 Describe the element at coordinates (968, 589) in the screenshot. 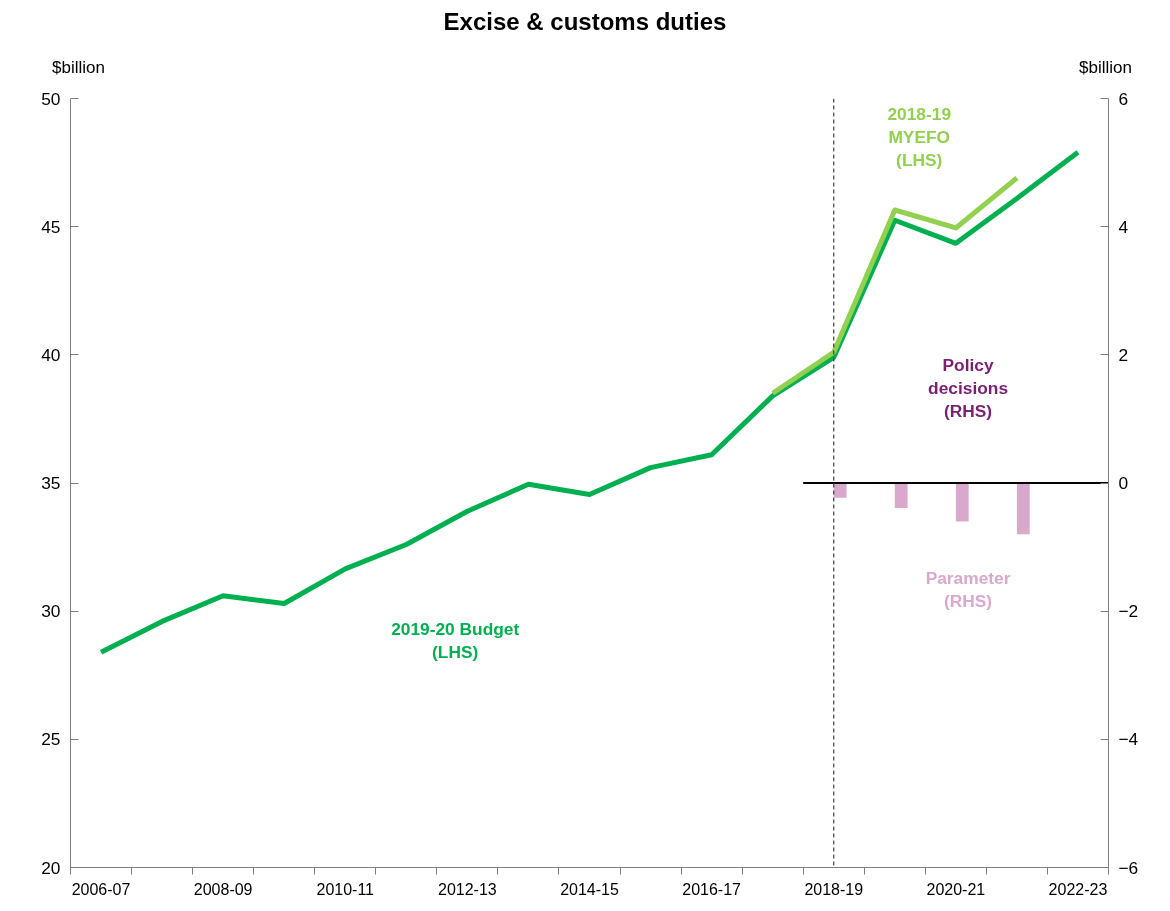

I see `series-label: Parameter (RHS)` at that location.